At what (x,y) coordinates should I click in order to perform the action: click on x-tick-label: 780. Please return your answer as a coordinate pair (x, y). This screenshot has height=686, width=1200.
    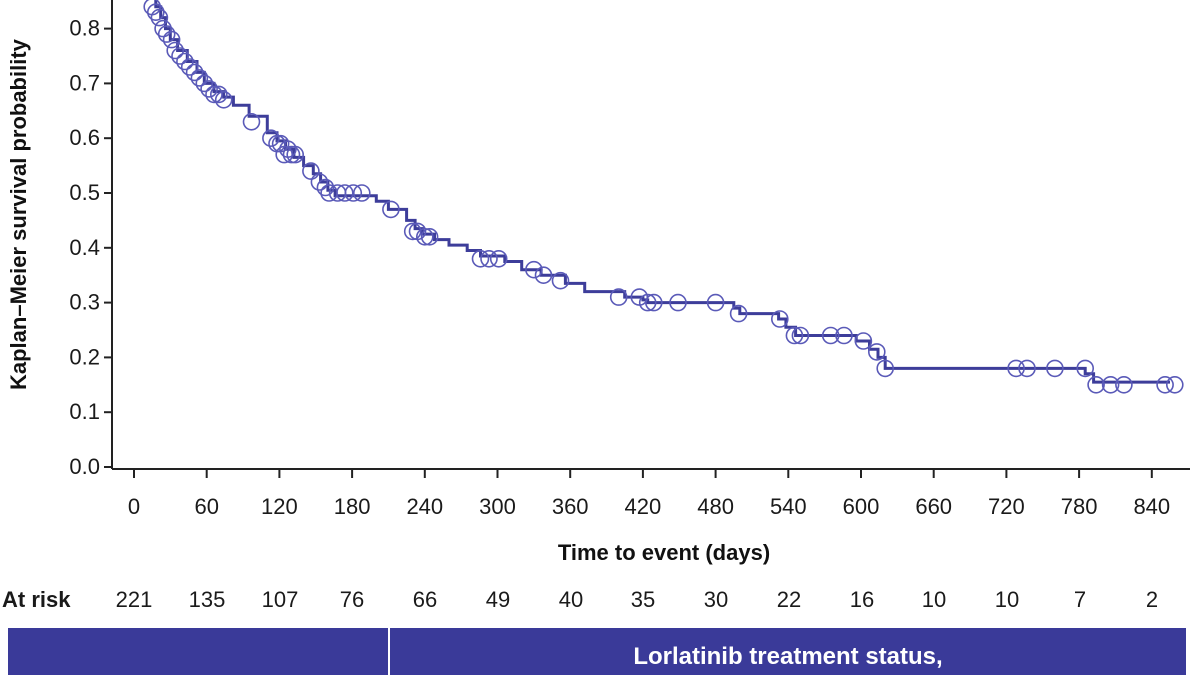
    Looking at the image, I should click on (1079, 506).